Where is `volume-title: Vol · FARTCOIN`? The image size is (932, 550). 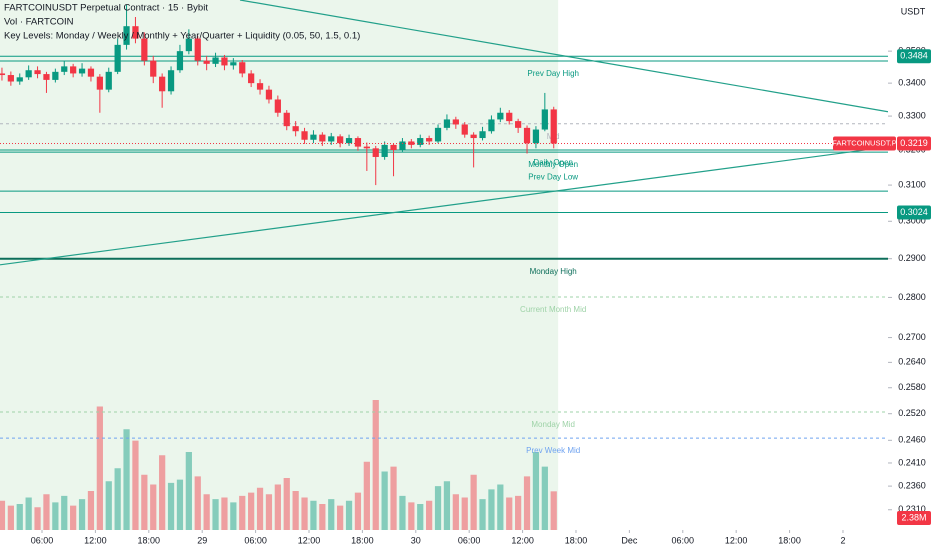
volume-title: Vol · FARTCOIN is located at coordinates (39, 22).